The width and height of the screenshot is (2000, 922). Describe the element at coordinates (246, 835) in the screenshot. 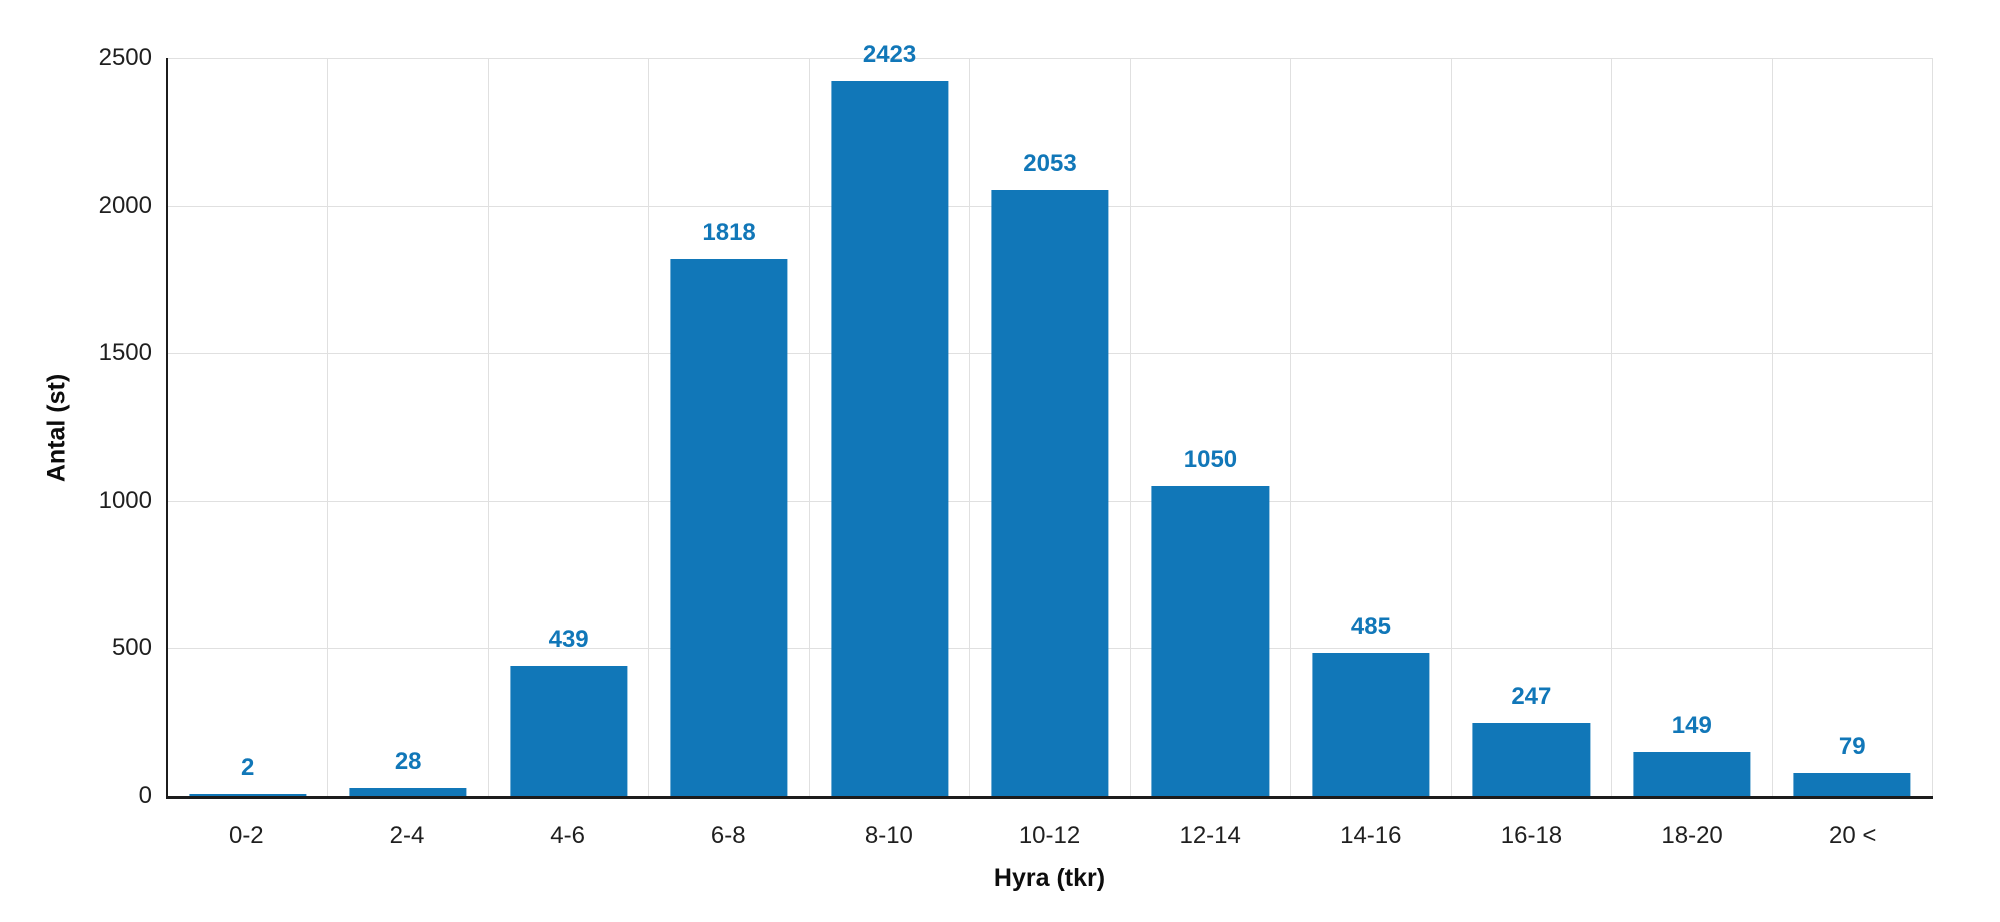

I see `x-tick-label: 0-2` at that location.